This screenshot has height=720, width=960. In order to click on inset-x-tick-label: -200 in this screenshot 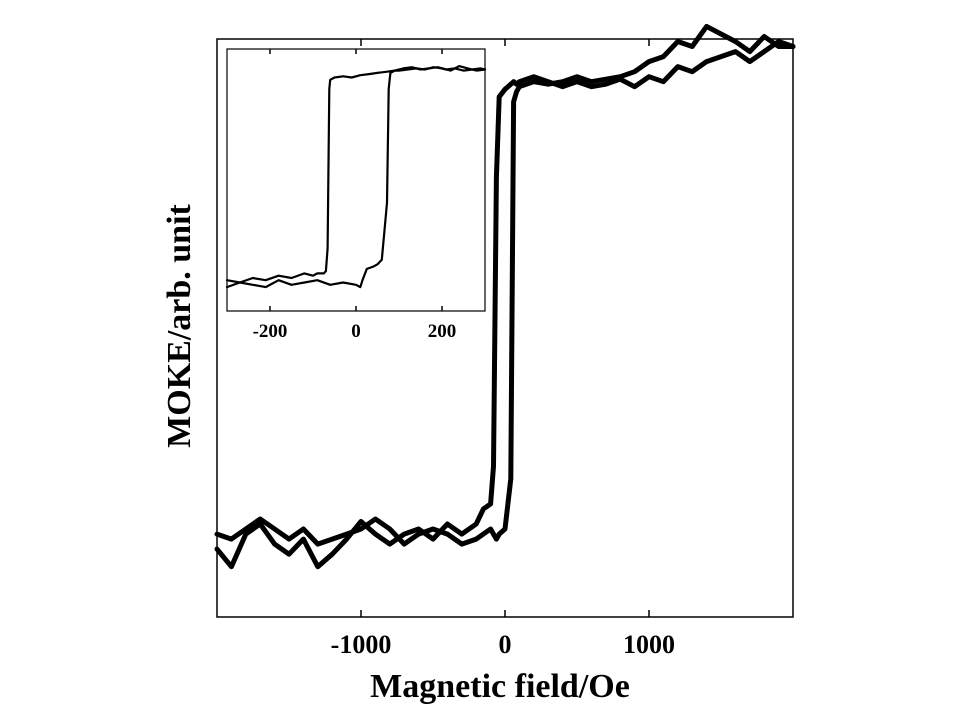, I will do `click(270, 331)`.